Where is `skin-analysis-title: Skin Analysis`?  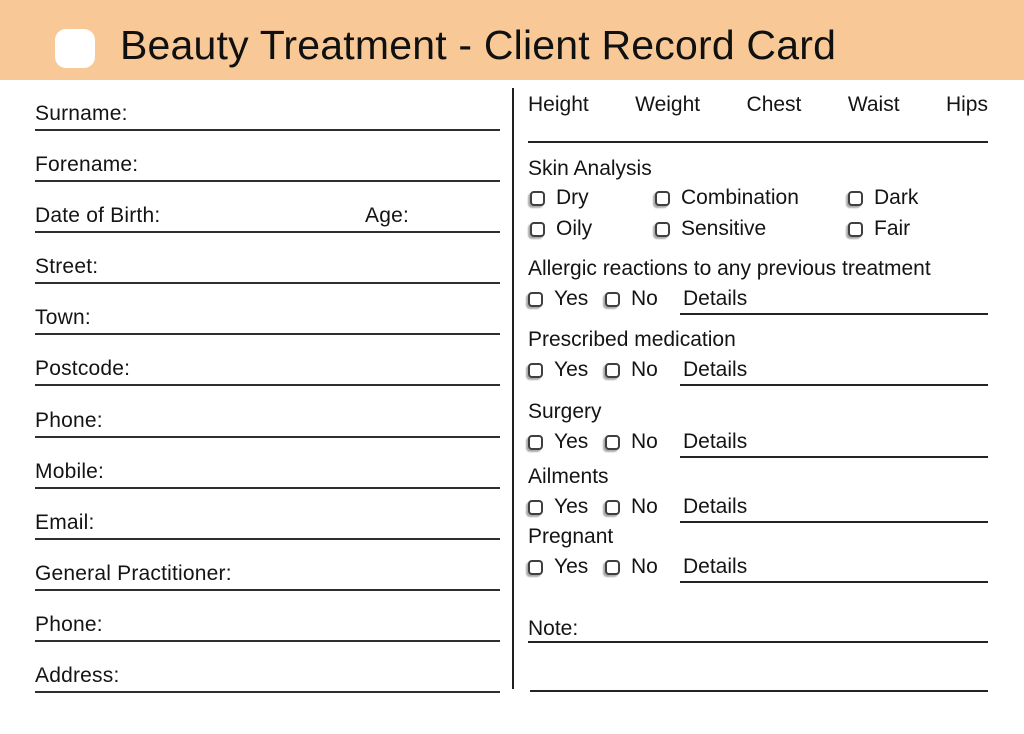 skin-analysis-title: Skin Analysis is located at coordinates (590, 168).